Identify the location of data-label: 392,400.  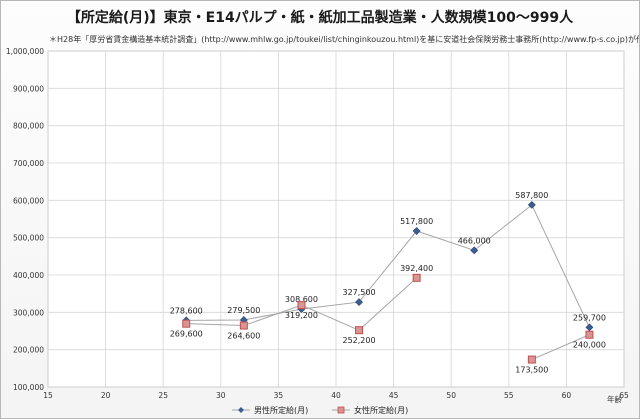
(416, 268).